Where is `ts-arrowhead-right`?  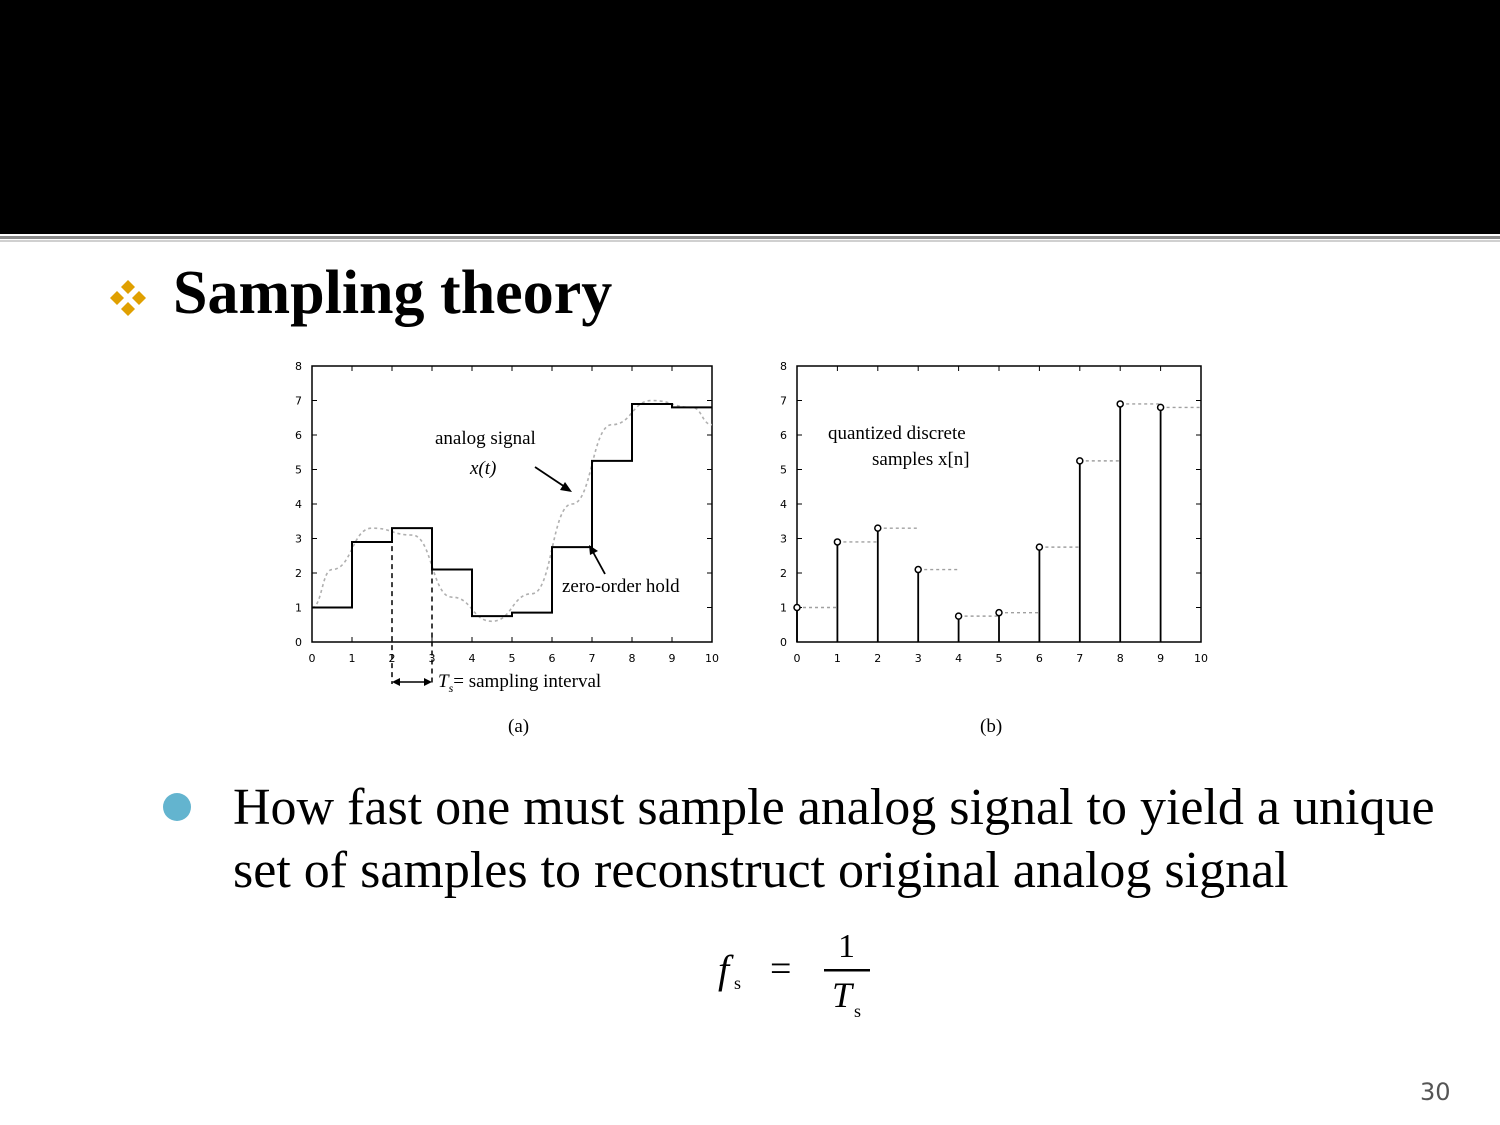 ts-arrowhead-right is located at coordinates (428, 682).